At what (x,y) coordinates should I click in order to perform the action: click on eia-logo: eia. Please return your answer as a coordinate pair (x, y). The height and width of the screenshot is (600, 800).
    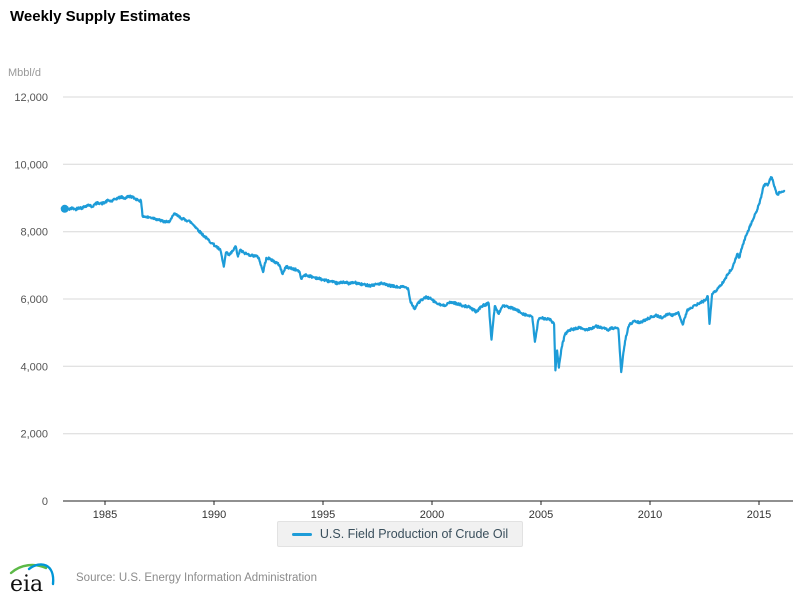
    Looking at the image, I should click on (35, 578).